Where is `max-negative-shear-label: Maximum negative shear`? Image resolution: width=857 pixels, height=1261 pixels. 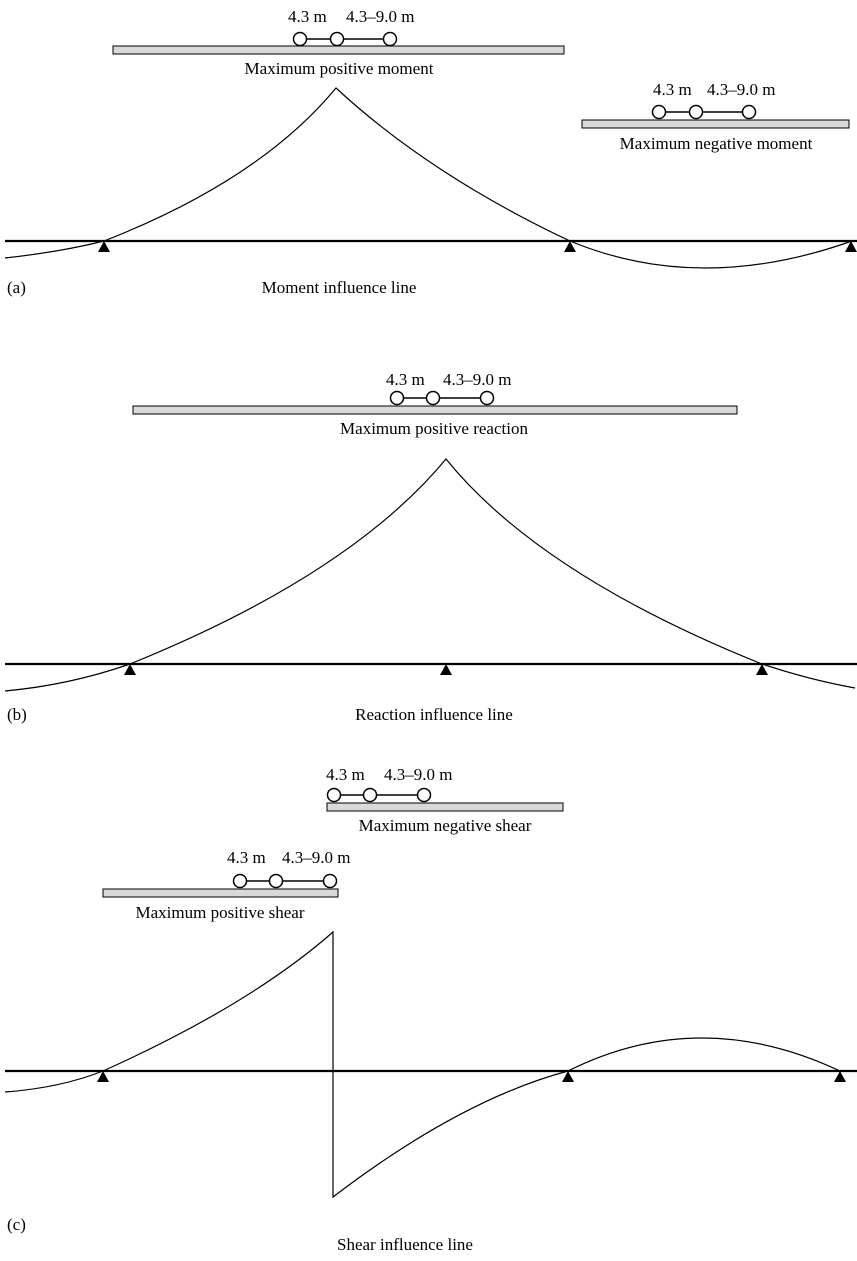
max-negative-shear-label: Maximum negative shear is located at coordinates (445, 825).